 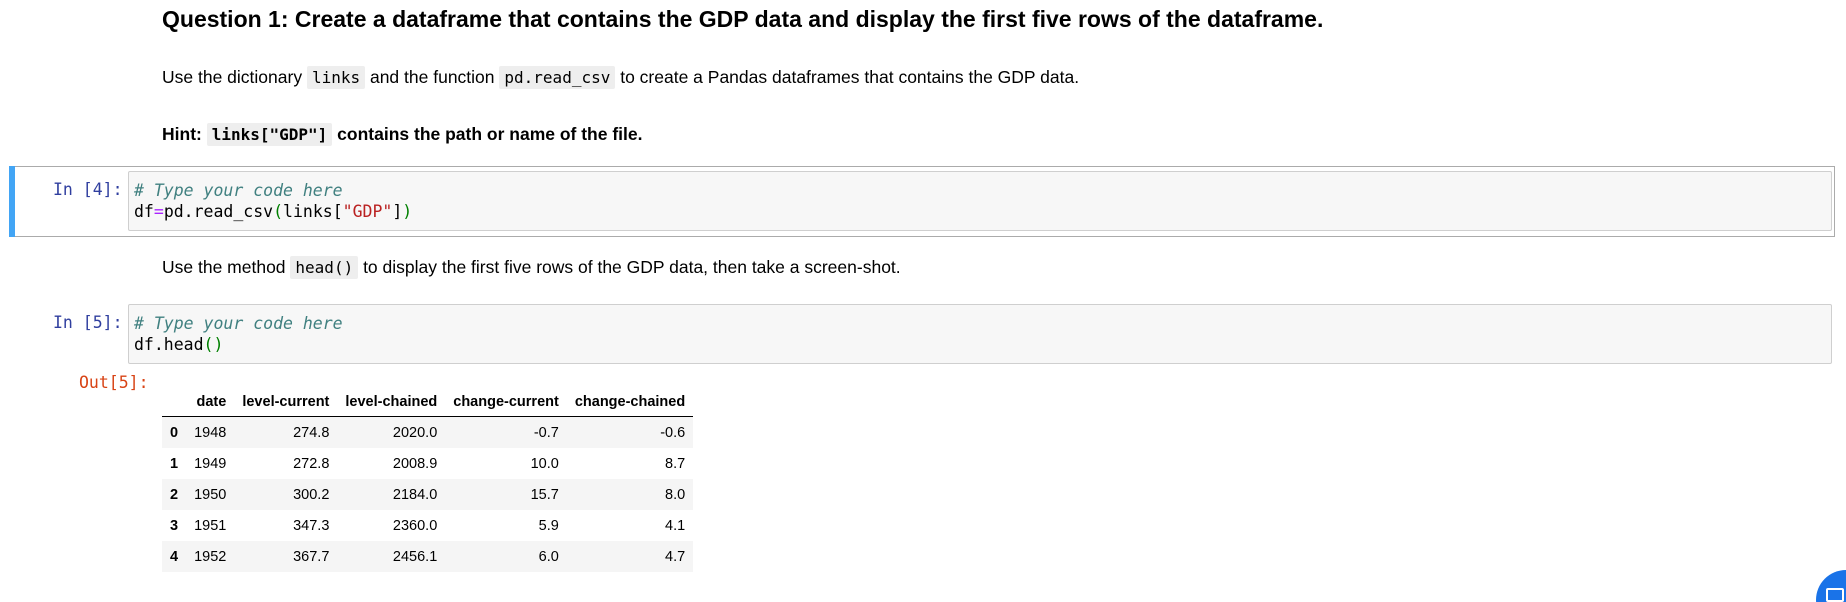 What do you see at coordinates (675, 556) in the screenshot?
I see `cell-change-chained: 4.7` at bounding box center [675, 556].